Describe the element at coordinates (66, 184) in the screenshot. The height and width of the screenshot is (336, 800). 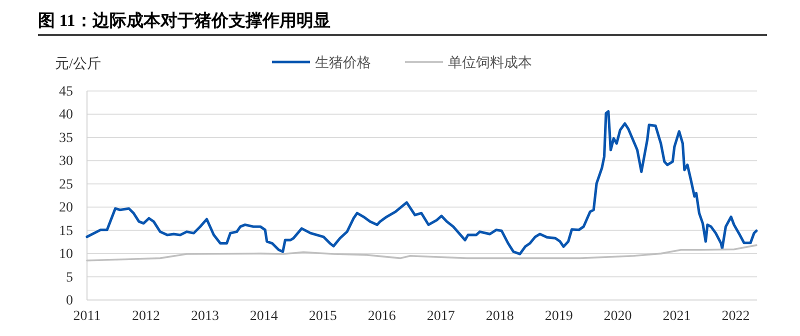
I see `y-tick-label: 25` at that location.